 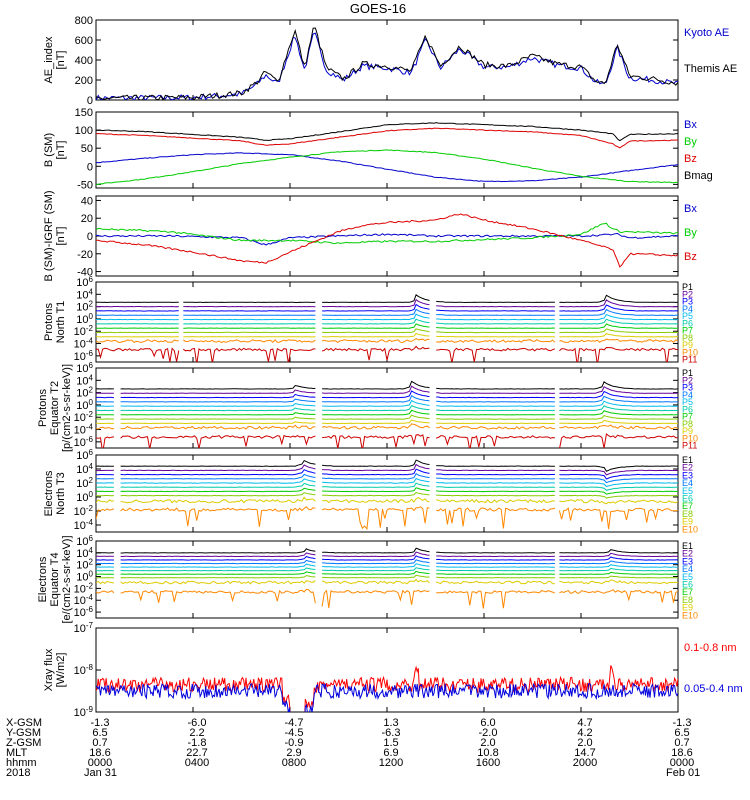 What do you see at coordinates (713, 689) in the screenshot?
I see `legend-entry: 0.05-0.4 nm` at bounding box center [713, 689].